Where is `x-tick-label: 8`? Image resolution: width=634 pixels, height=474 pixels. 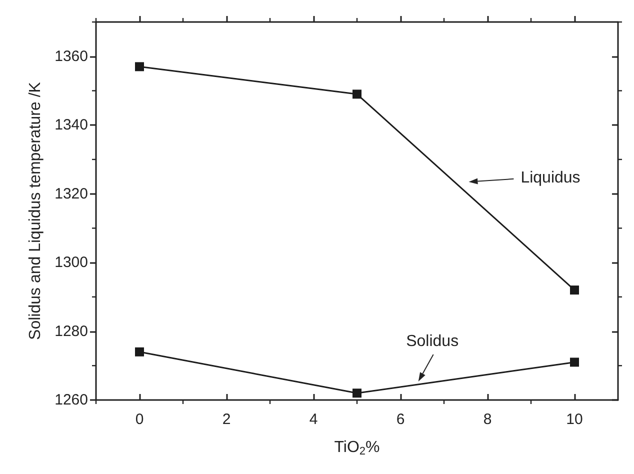
x-tick-label: 8 is located at coordinates (487, 419).